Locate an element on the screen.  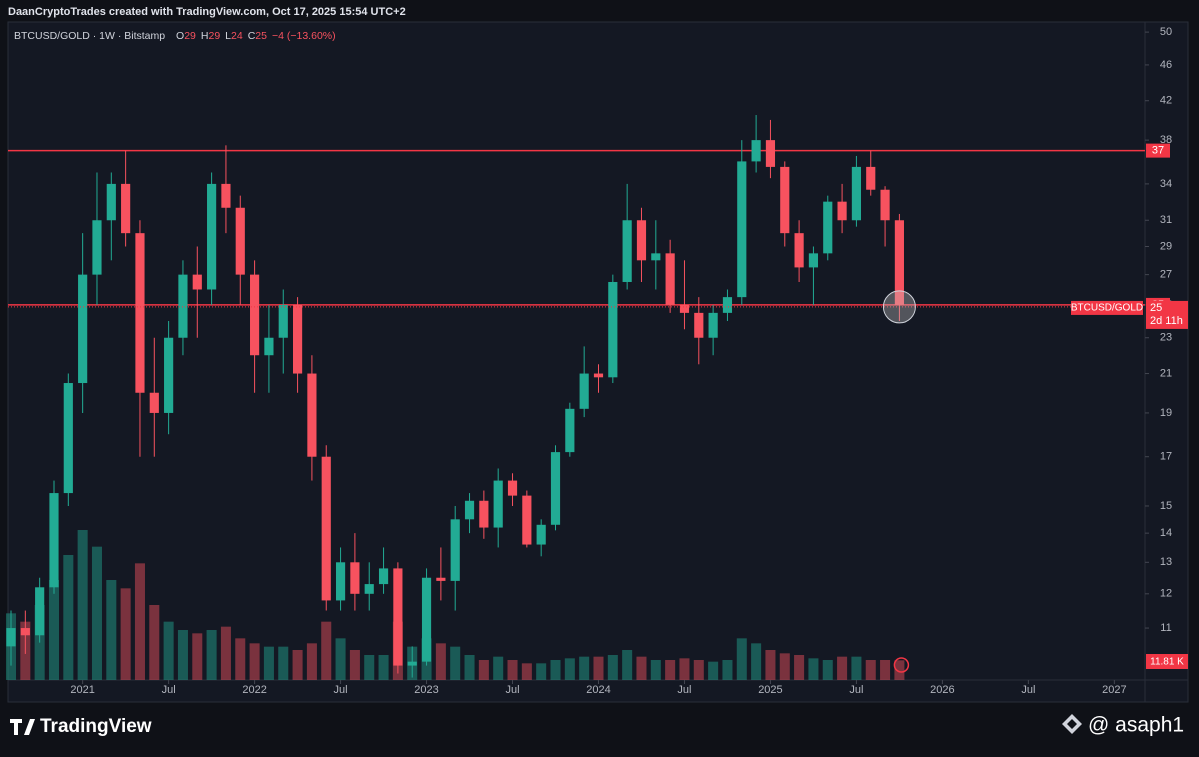
volume-label-bg is located at coordinates (1167, 661).